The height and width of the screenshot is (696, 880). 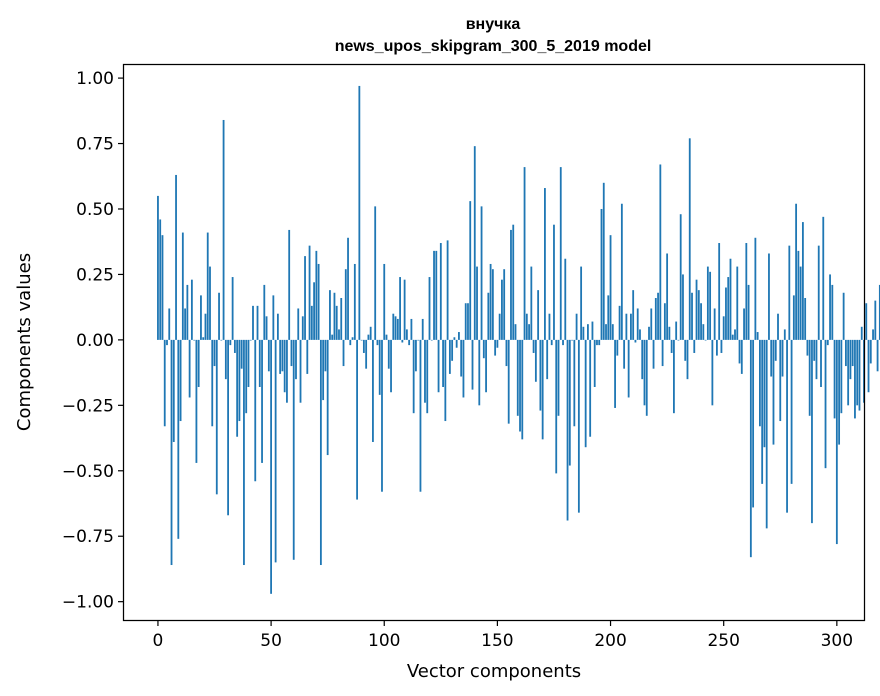 What do you see at coordinates (88, 406) in the screenshot?
I see `y-tick-label: −0.25` at bounding box center [88, 406].